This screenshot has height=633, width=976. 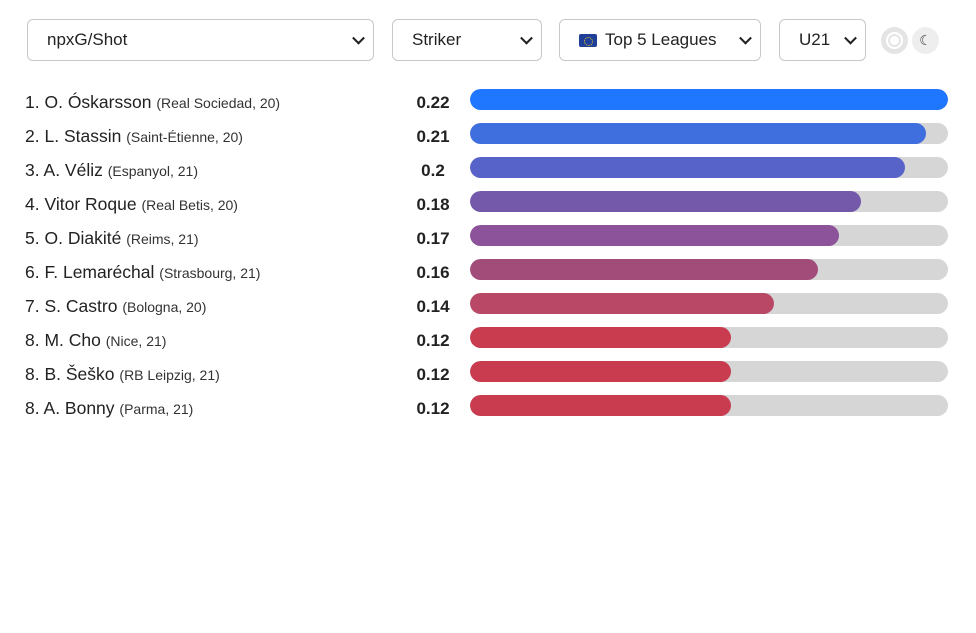 What do you see at coordinates (73, 170) in the screenshot?
I see `player-name: A. Véliz` at bounding box center [73, 170].